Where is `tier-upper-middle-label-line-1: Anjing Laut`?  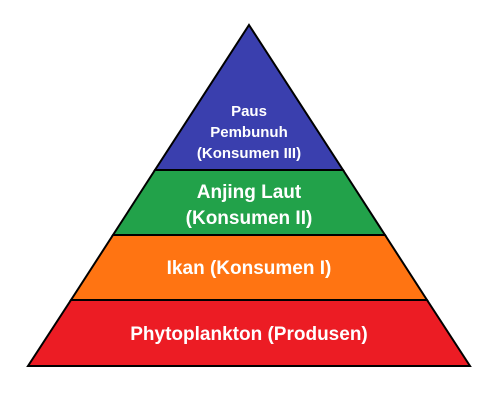 tier-upper-middle-label-line-1: Anjing Laut is located at coordinates (249, 192).